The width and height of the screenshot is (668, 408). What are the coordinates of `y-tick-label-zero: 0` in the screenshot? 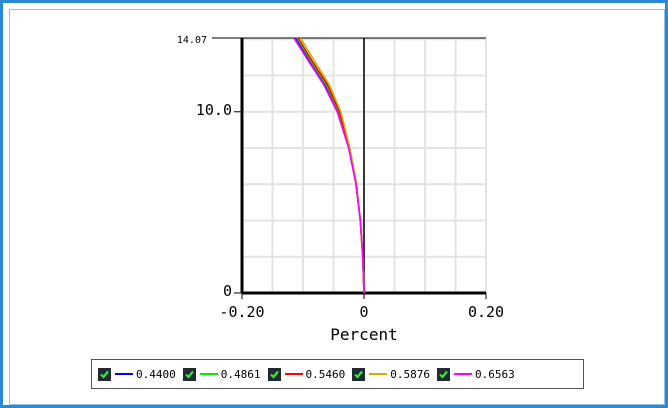 It's located at (227, 291).